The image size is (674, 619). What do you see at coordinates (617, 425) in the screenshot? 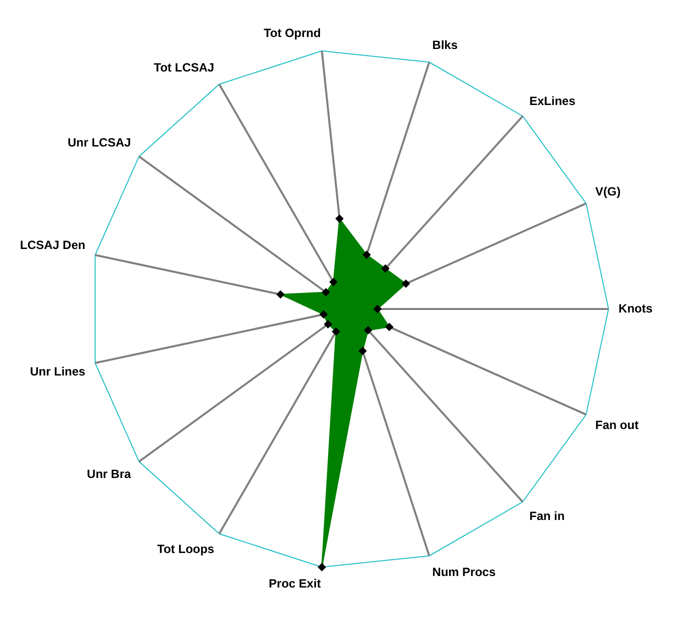
I see `spoke-label: Fan out` at bounding box center [617, 425].